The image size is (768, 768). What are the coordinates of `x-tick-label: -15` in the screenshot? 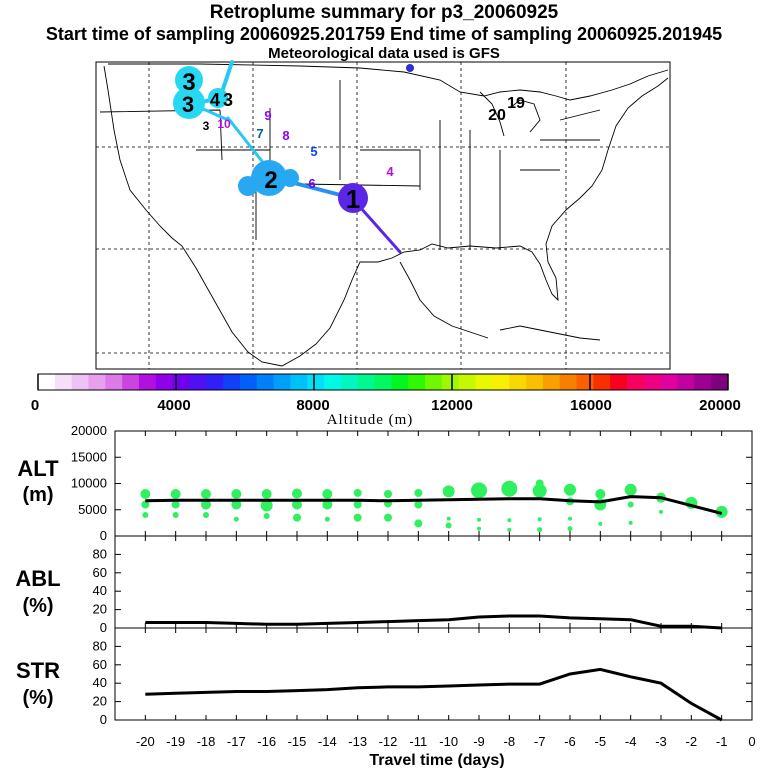 It's located at (297, 741).